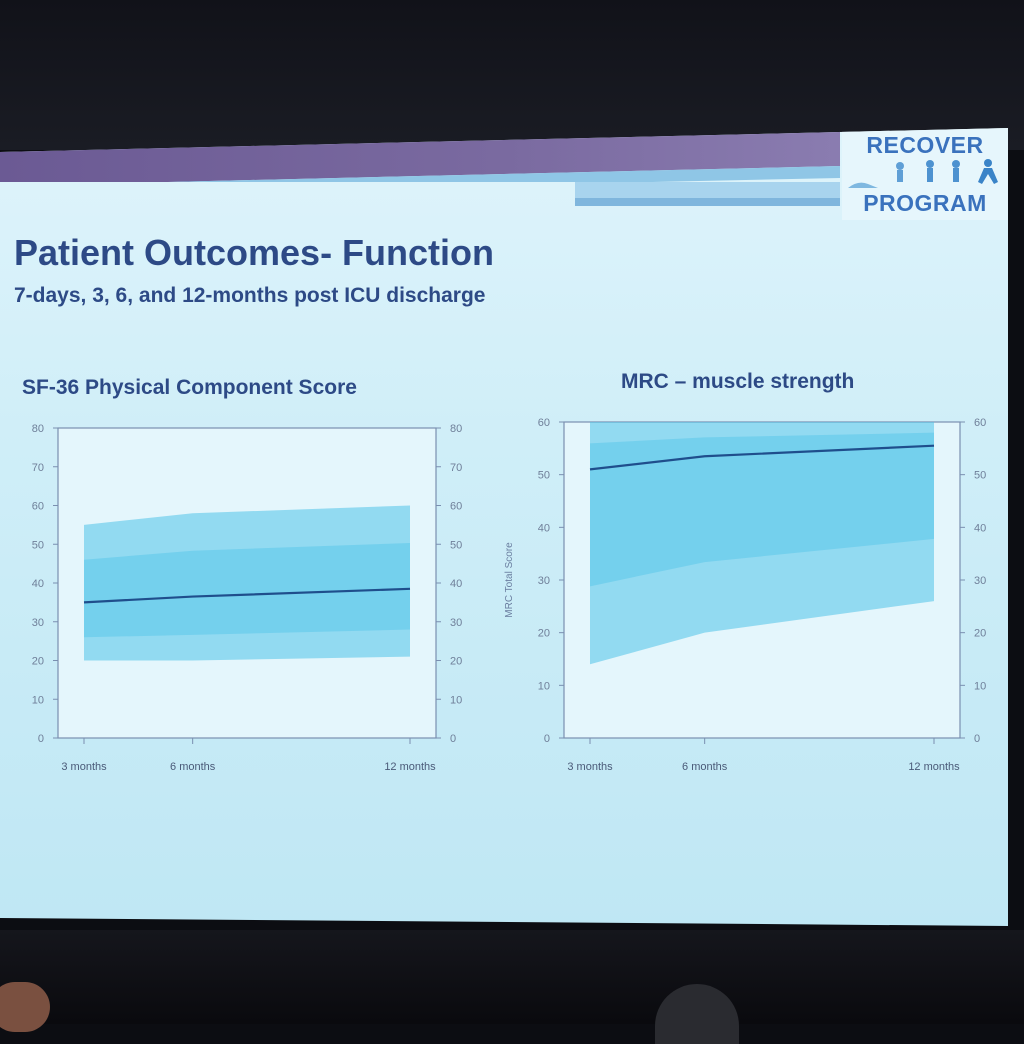 The height and width of the screenshot is (1044, 1024). Describe the element at coordinates (456, 468) in the screenshot. I see `right-tick-label: 70` at that location.